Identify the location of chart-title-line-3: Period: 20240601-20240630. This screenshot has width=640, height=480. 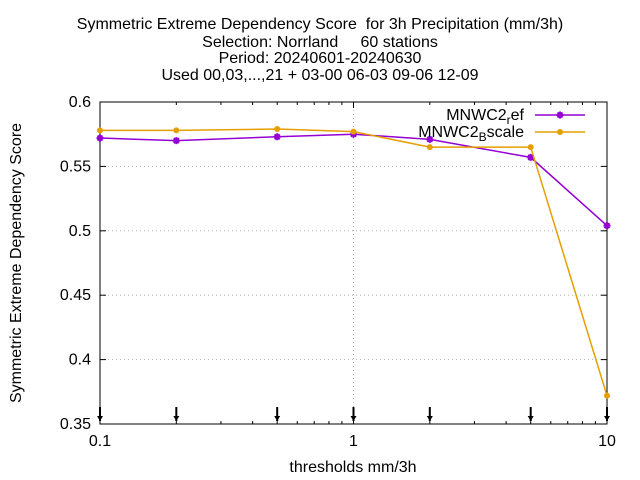
(320, 58).